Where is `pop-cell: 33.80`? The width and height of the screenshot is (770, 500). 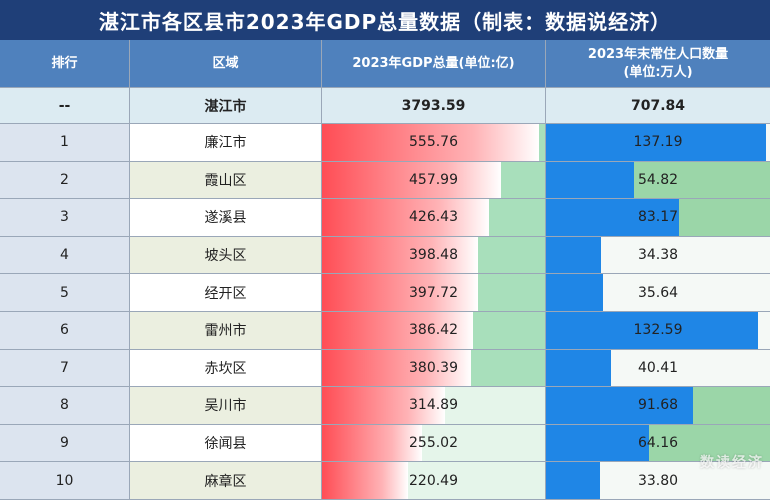
pop-cell: 33.80 is located at coordinates (658, 481).